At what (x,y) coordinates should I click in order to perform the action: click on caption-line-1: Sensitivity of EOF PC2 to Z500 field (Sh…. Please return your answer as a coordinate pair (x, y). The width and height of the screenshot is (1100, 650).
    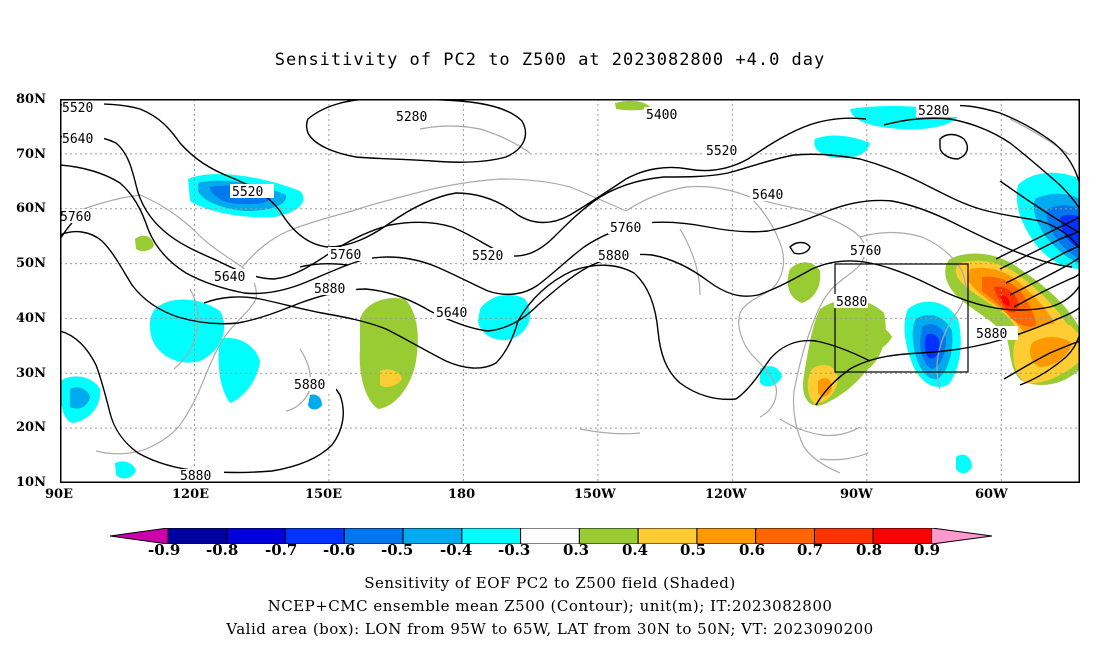
    Looking at the image, I should click on (550, 583).